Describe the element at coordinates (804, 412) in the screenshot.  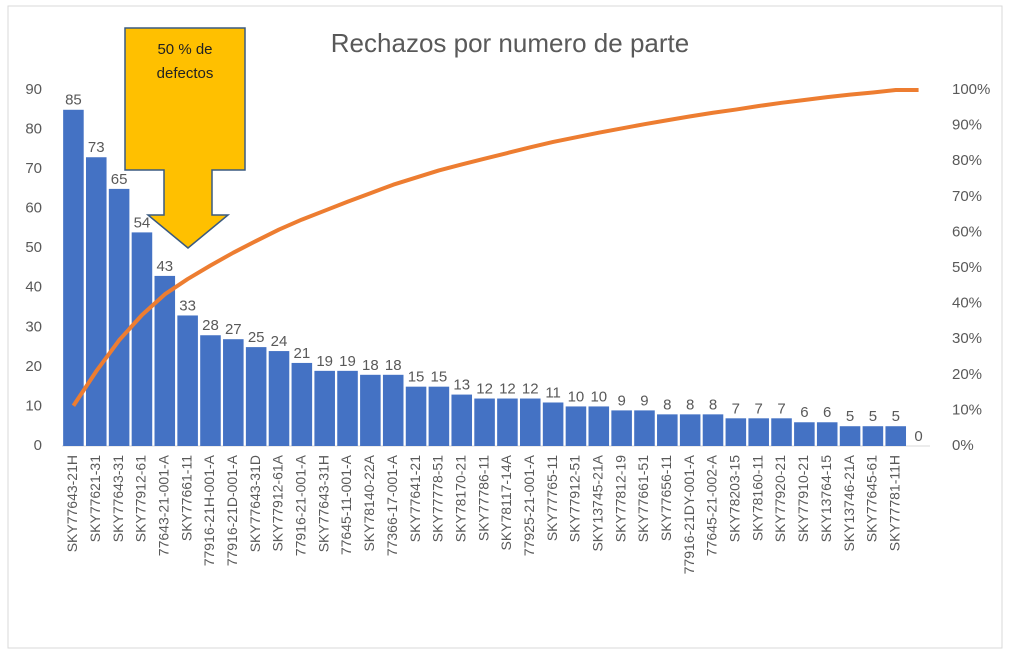
I see `data-label: 6` at that location.